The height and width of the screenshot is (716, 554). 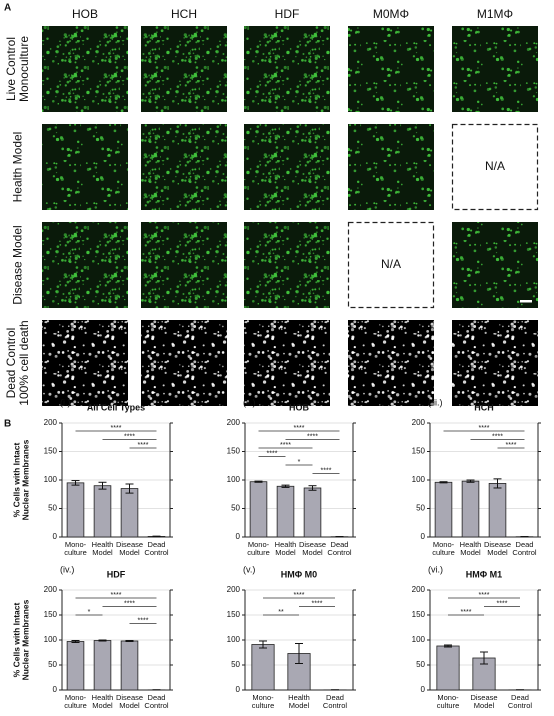 What do you see at coordinates (7, 8) in the screenshot?
I see `panel-label: A` at bounding box center [7, 8].